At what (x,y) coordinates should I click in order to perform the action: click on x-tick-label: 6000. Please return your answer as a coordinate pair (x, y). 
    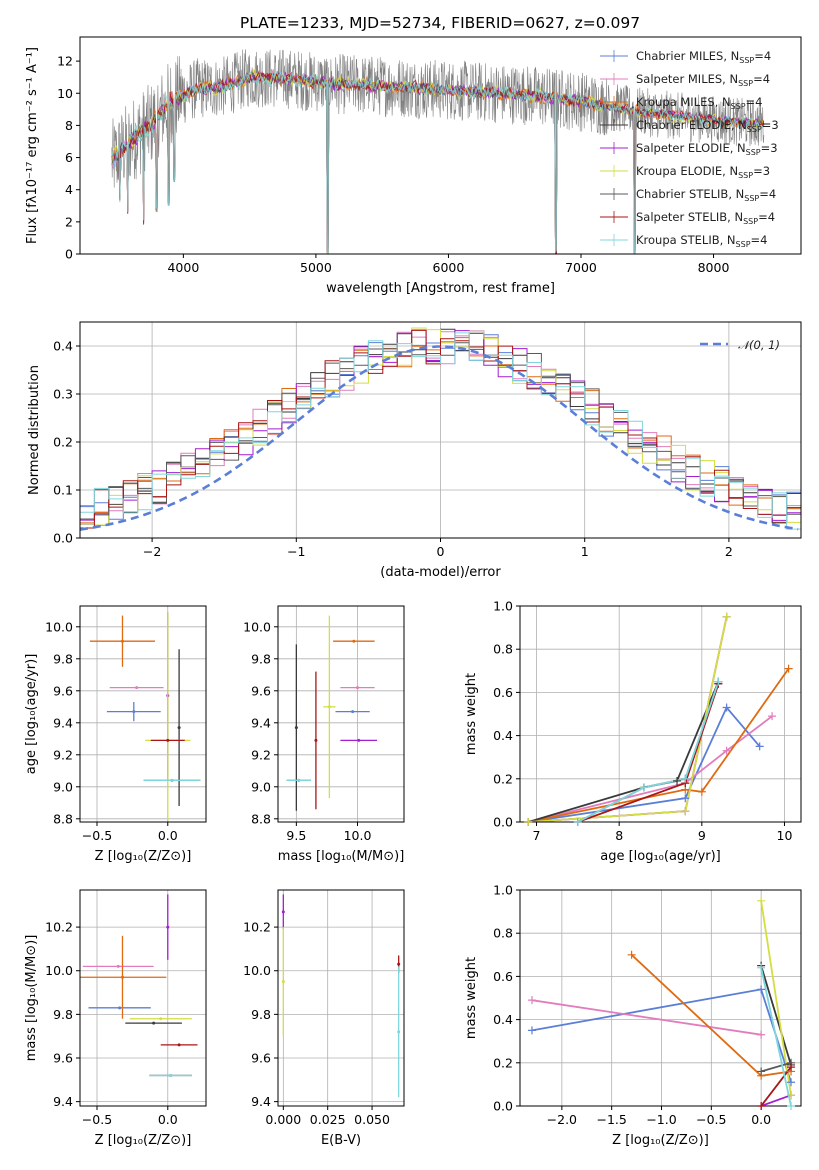
    Looking at the image, I should click on (449, 267).